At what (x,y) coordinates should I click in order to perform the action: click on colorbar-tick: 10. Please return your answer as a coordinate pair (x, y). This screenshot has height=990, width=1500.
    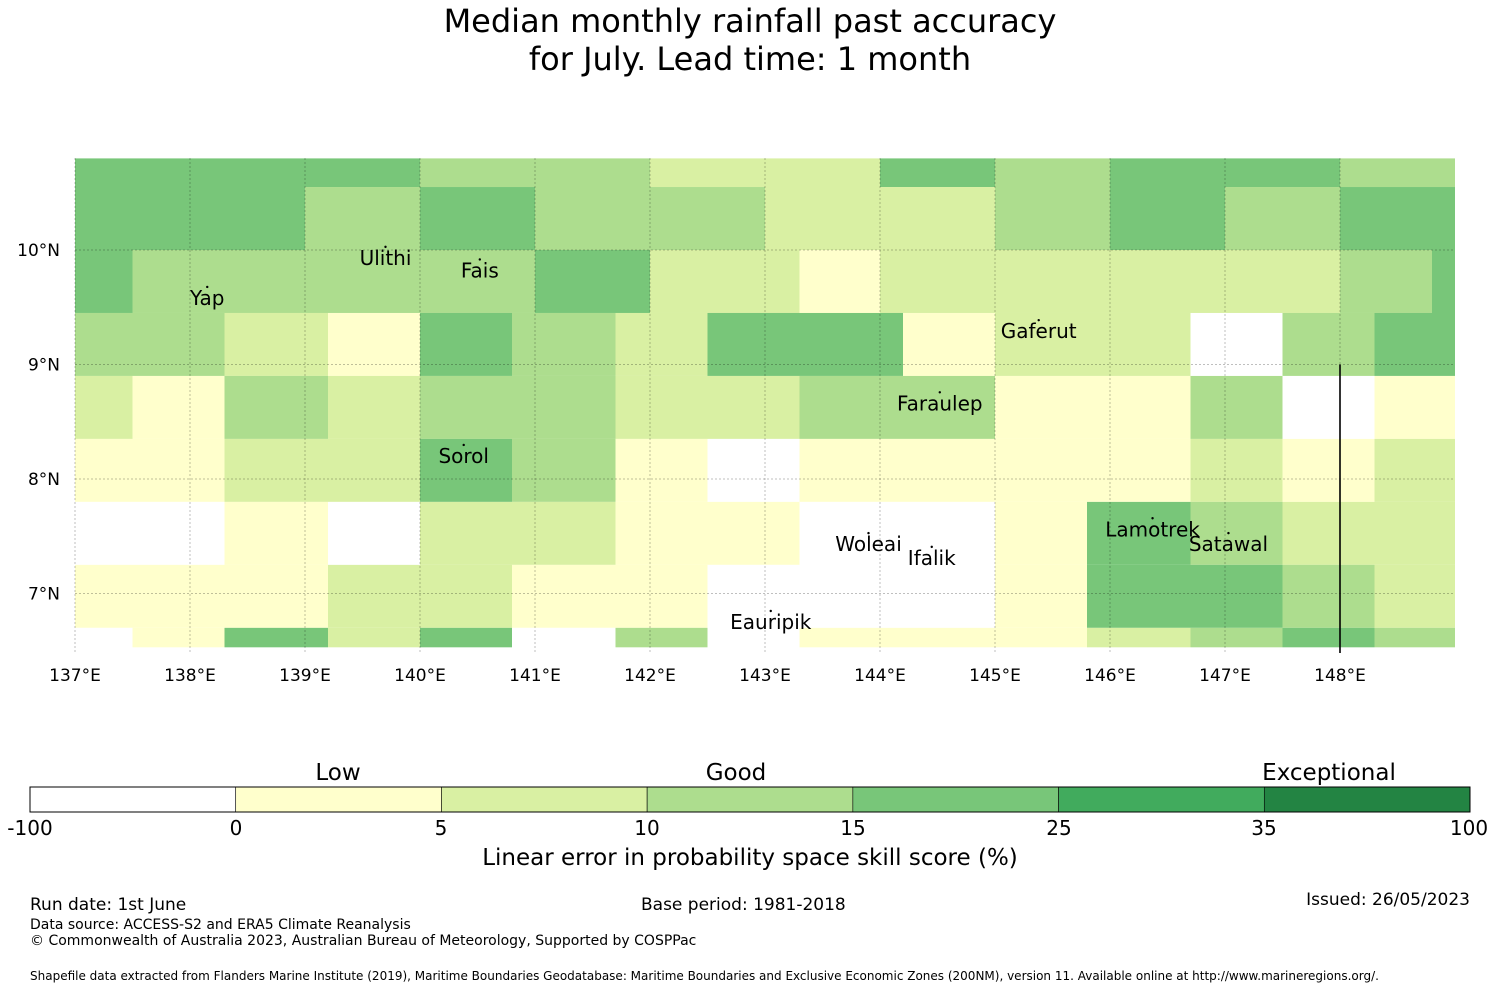
    Looking at the image, I should click on (647, 828).